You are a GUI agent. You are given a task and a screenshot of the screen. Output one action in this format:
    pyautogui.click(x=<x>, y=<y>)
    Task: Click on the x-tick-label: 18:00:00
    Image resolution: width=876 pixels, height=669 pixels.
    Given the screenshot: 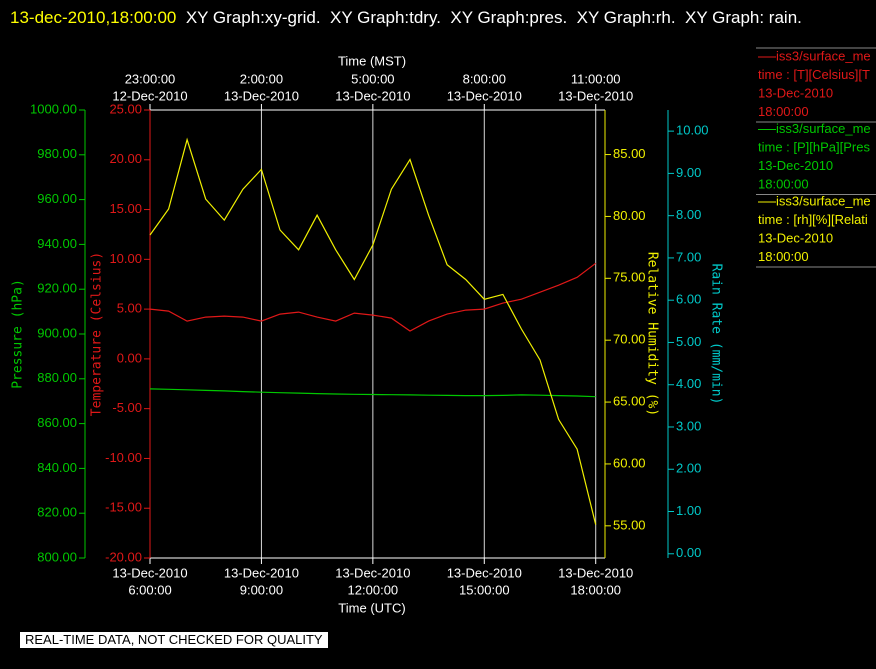 What is the action you would take?
    pyautogui.click(x=595, y=589)
    